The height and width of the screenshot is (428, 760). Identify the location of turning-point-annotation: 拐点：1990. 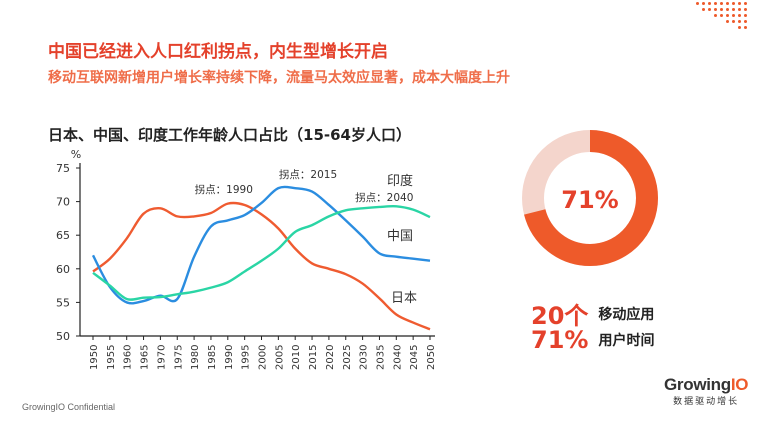
(224, 189).